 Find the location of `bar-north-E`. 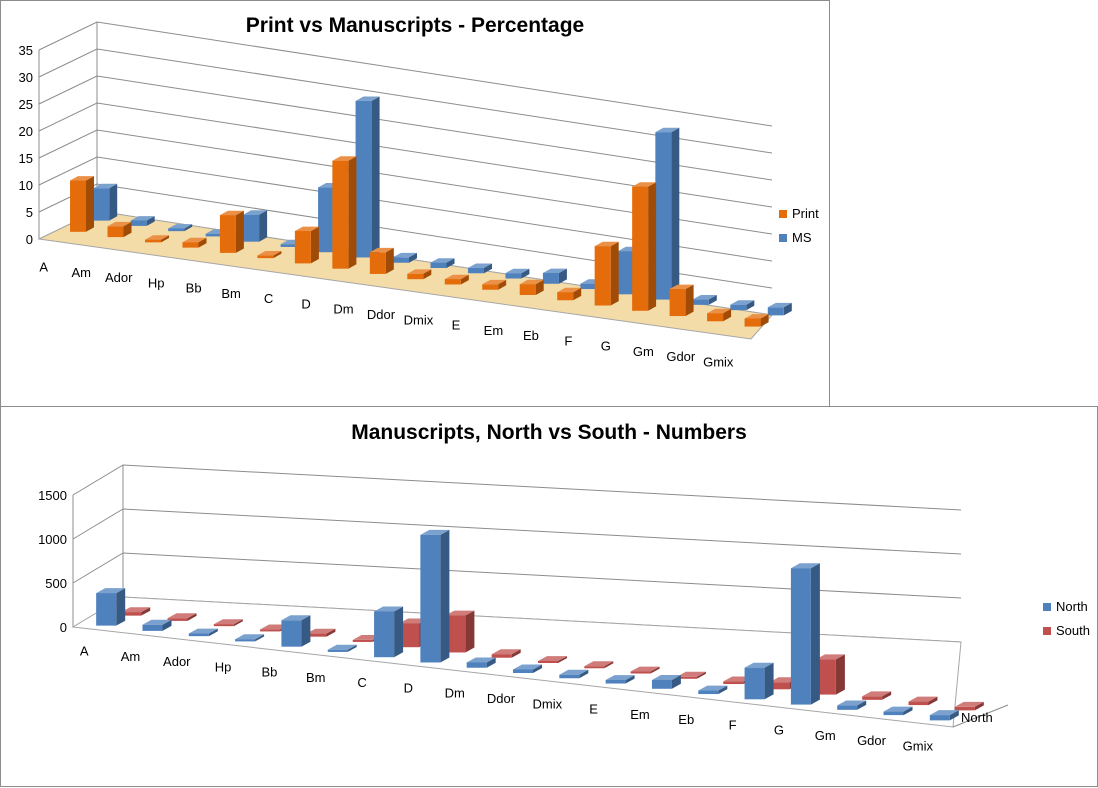

bar-north-E is located at coordinates (620, 679).